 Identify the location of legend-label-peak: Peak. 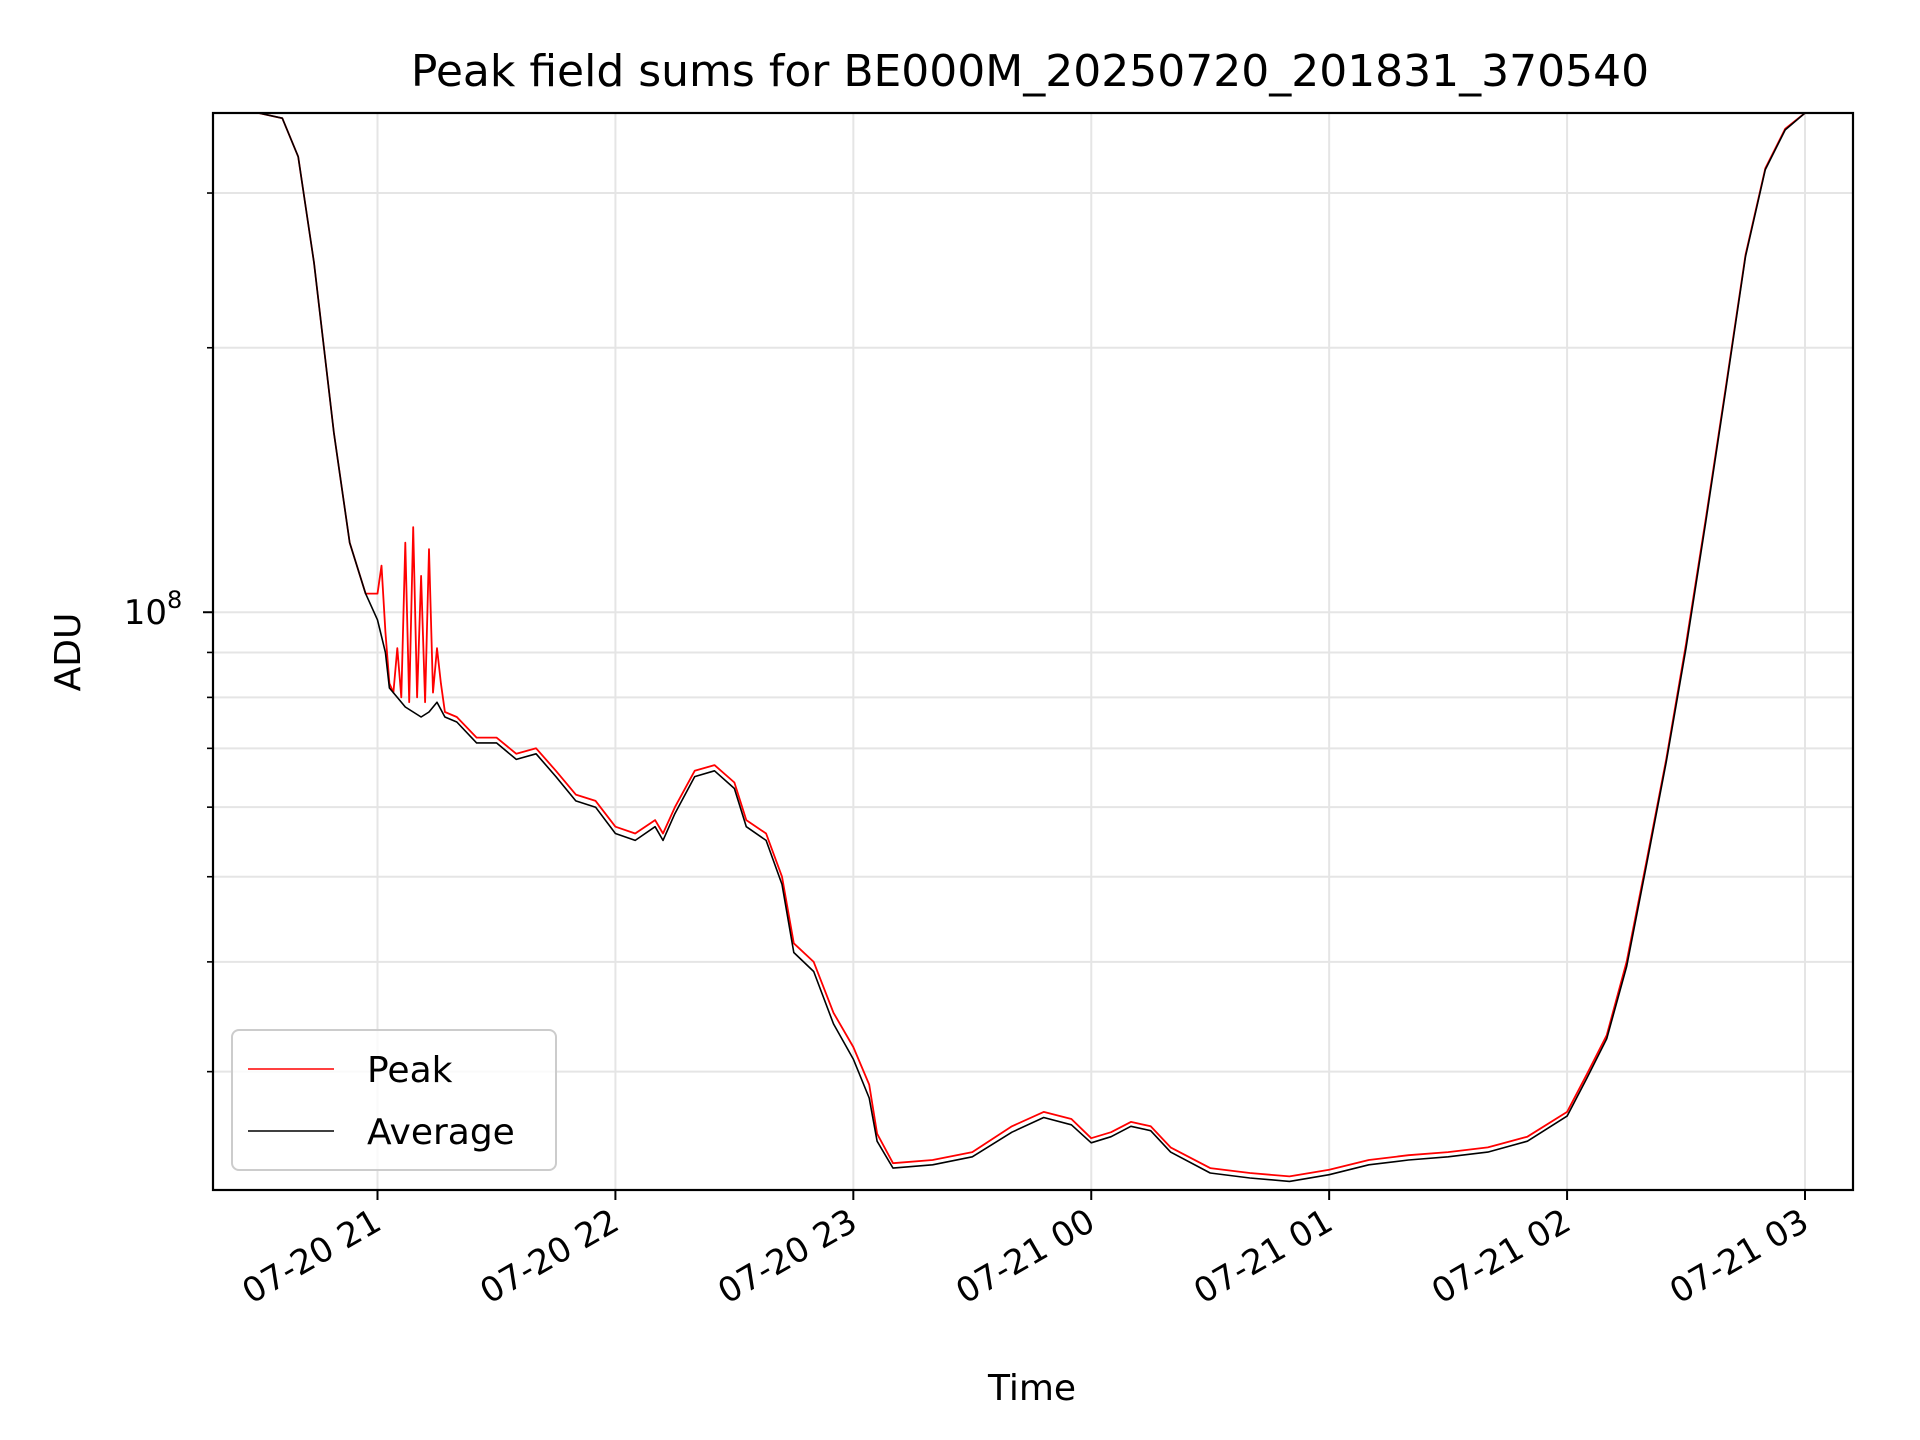
(410, 1070).